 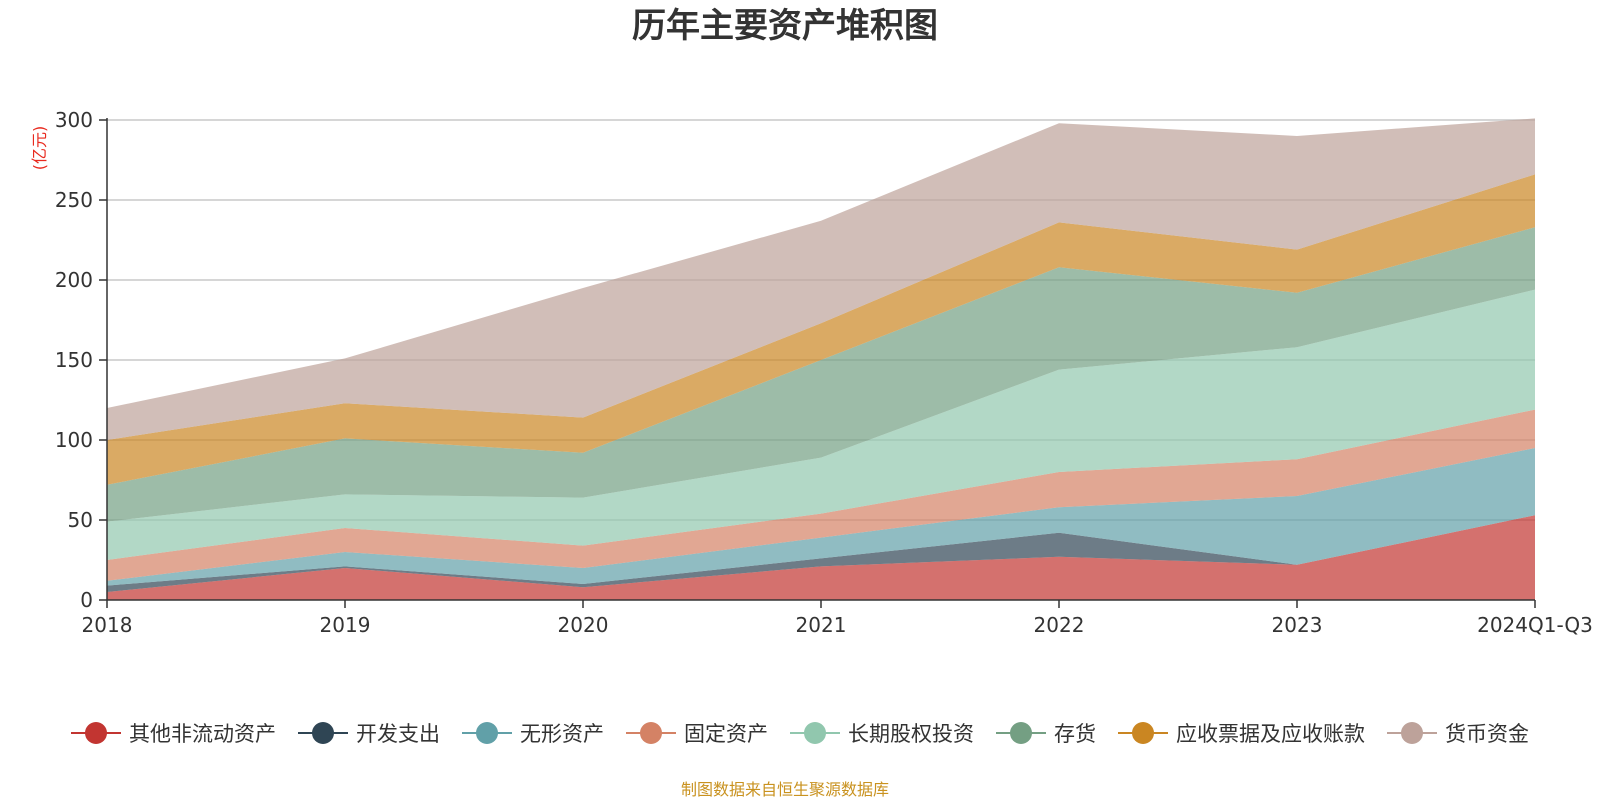 I want to click on y-tick-label: 150, so click(x=74, y=360).